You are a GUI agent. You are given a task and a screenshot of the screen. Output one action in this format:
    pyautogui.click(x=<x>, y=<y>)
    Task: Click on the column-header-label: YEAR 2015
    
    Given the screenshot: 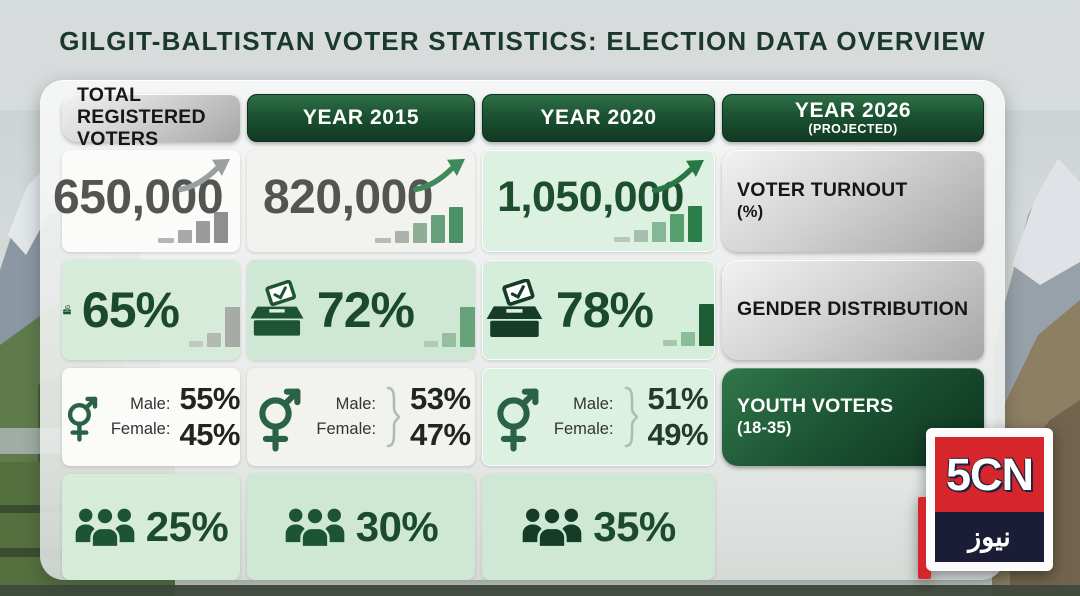 What is the action you would take?
    pyautogui.click(x=361, y=117)
    